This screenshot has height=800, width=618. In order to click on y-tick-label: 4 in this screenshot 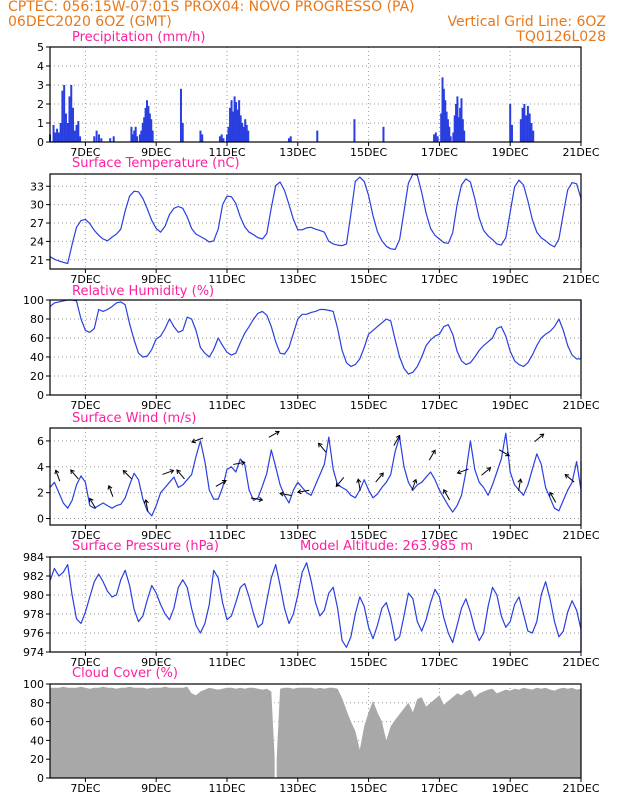, I will do `click(40, 66)`.